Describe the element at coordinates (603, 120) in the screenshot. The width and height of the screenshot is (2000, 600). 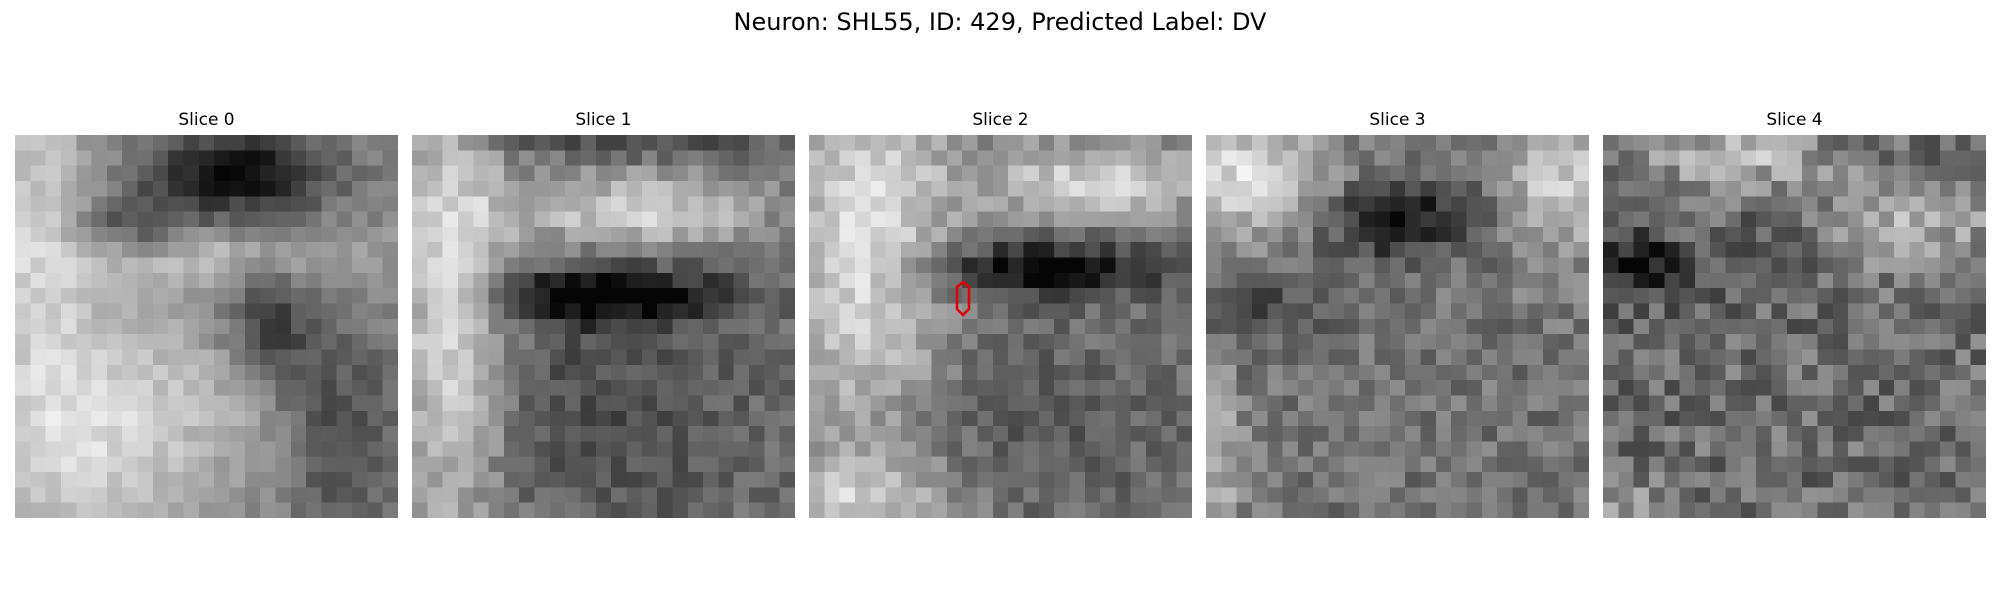
I see `slice-title-1: Slice 1` at that location.